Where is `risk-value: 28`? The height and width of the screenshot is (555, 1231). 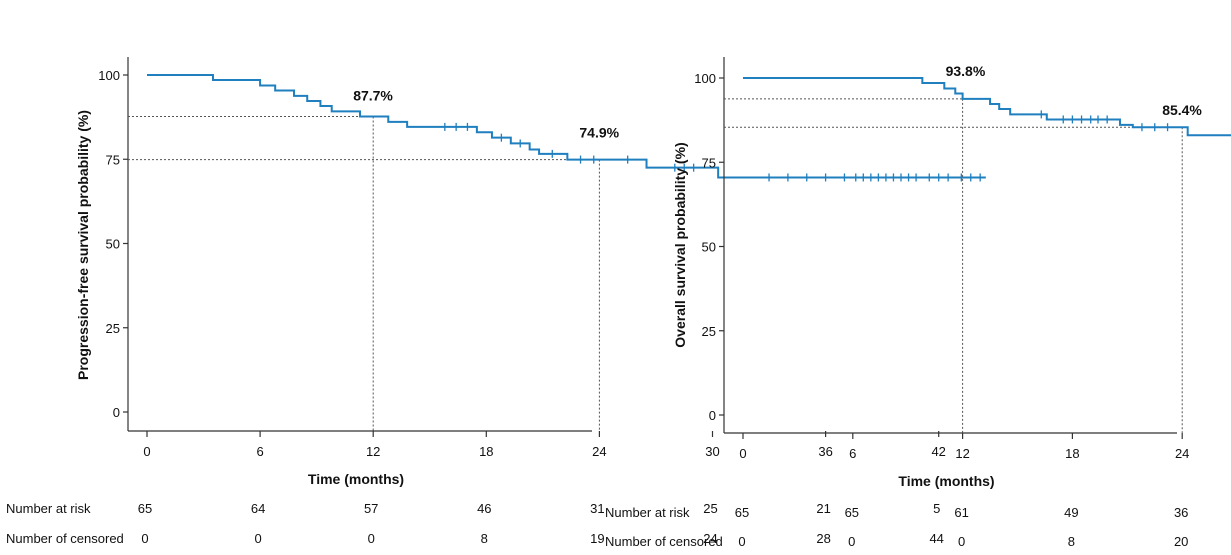 risk-value: 28 is located at coordinates (823, 538).